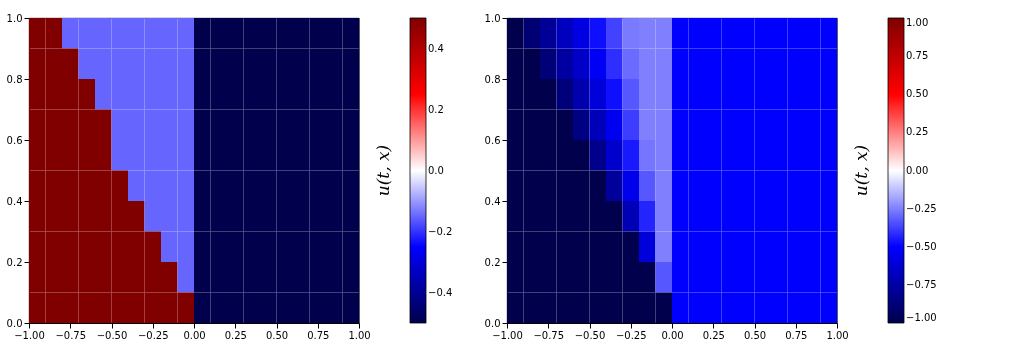  Describe the element at coordinates (436, 48) in the screenshot. I see `color-bar-label: 0.4` at that location.